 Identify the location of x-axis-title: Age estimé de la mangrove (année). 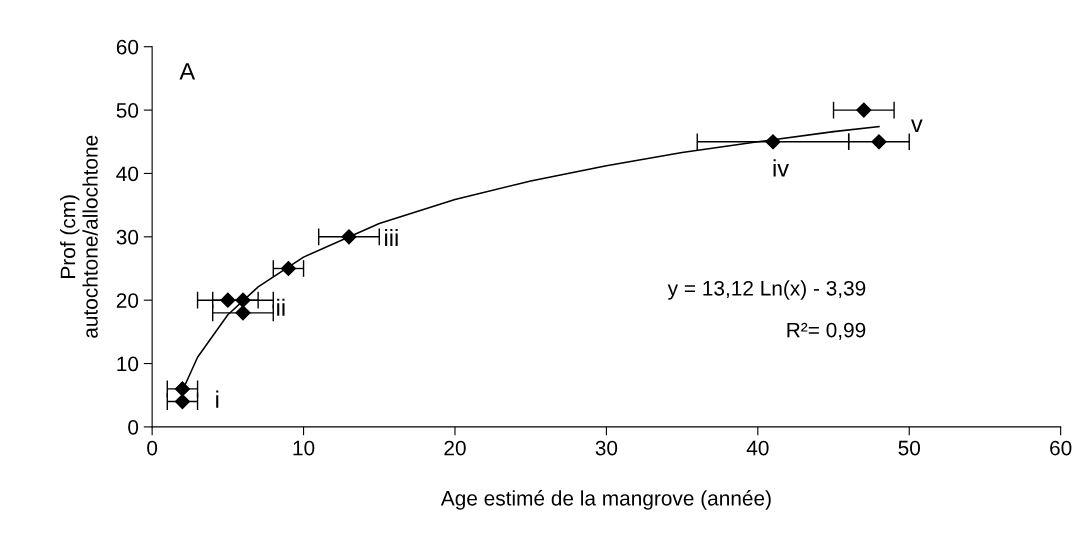
(605, 500).